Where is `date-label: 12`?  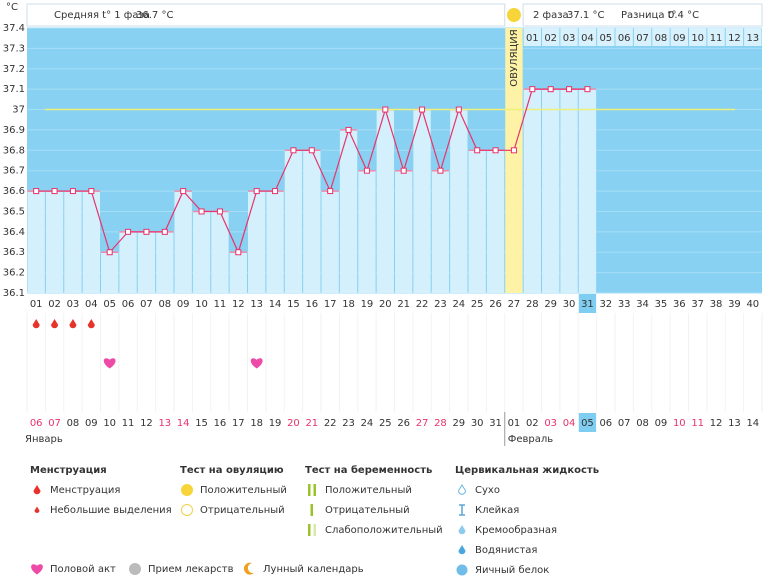
date-label: 12 is located at coordinates (716, 423).